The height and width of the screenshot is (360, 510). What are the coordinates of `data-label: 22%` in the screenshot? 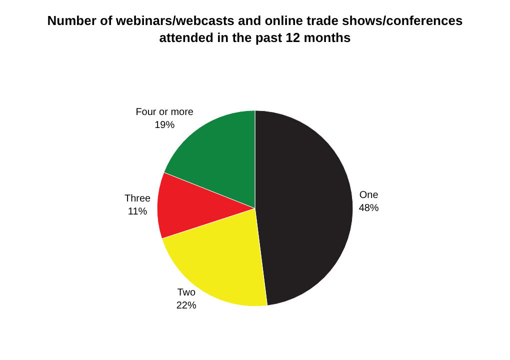 It's located at (186, 306).